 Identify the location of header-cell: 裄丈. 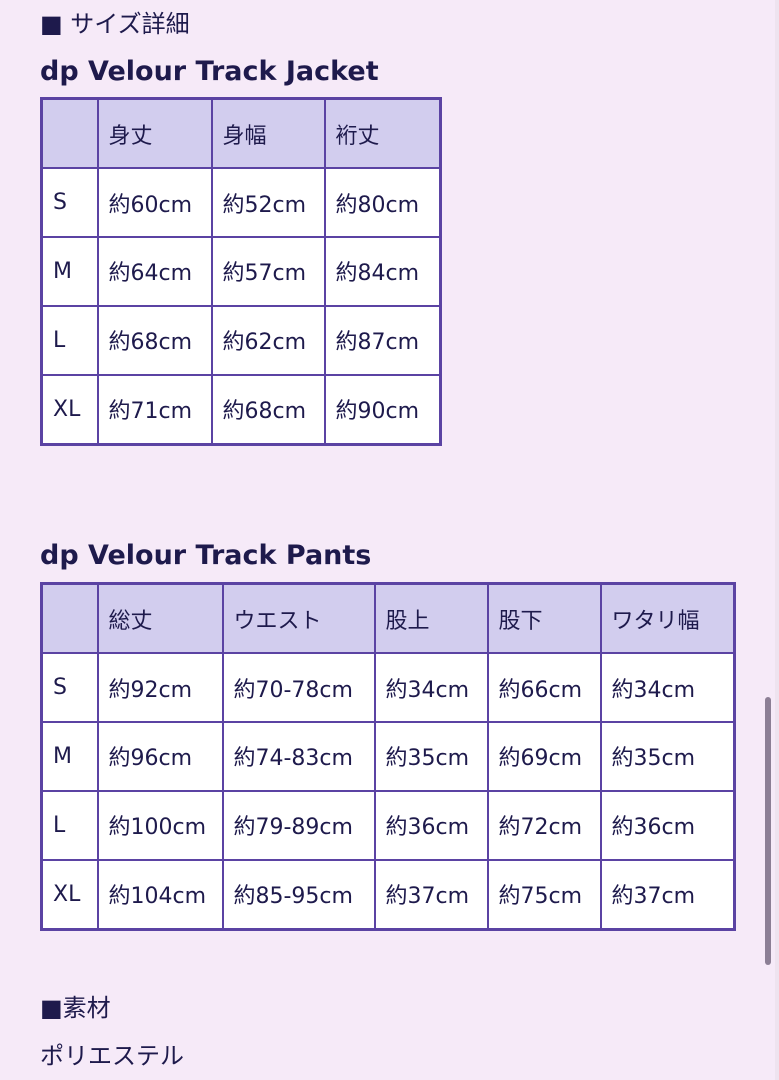
(382, 133).